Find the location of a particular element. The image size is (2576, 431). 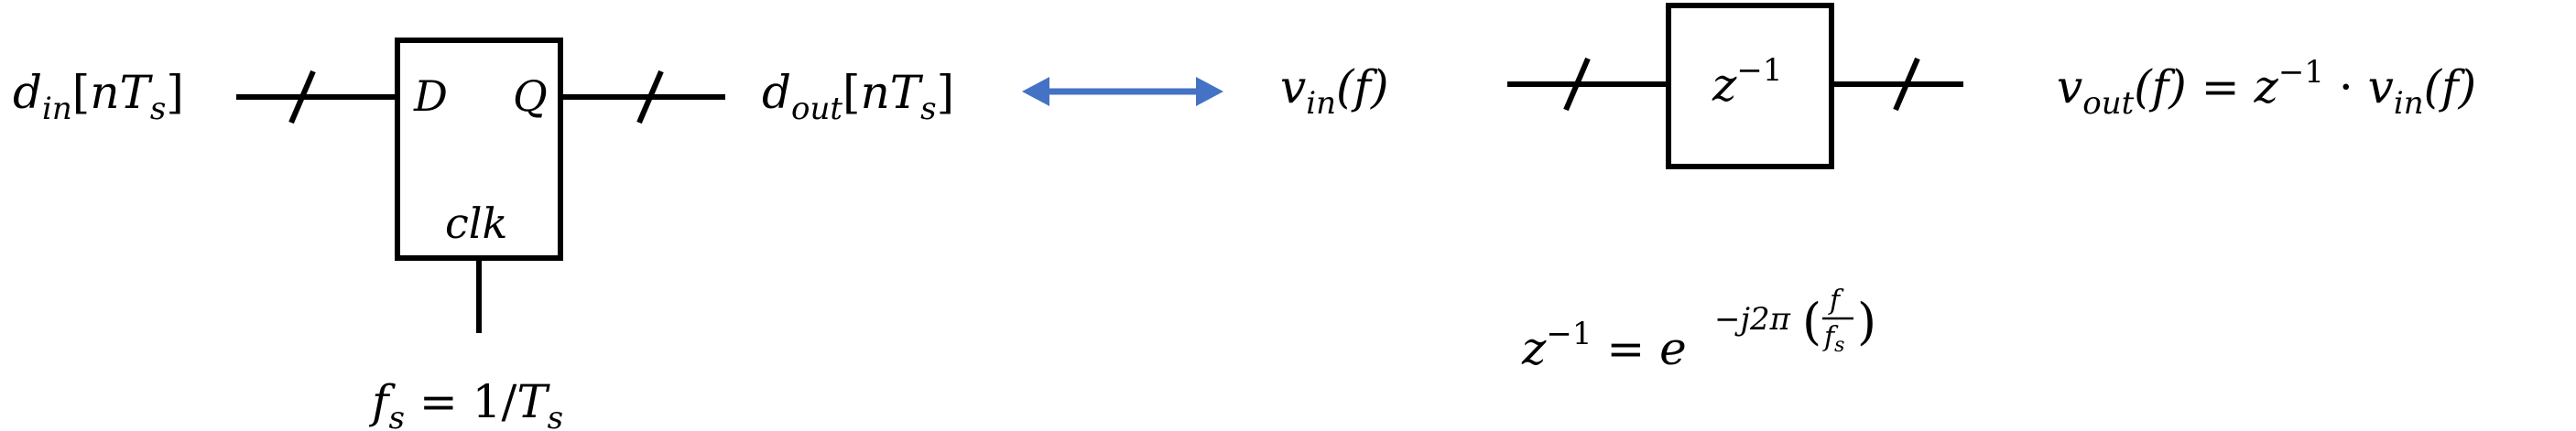

delay-output-equation: vout(f) = z−1 · vin(f) is located at coordinates (2266, 88).